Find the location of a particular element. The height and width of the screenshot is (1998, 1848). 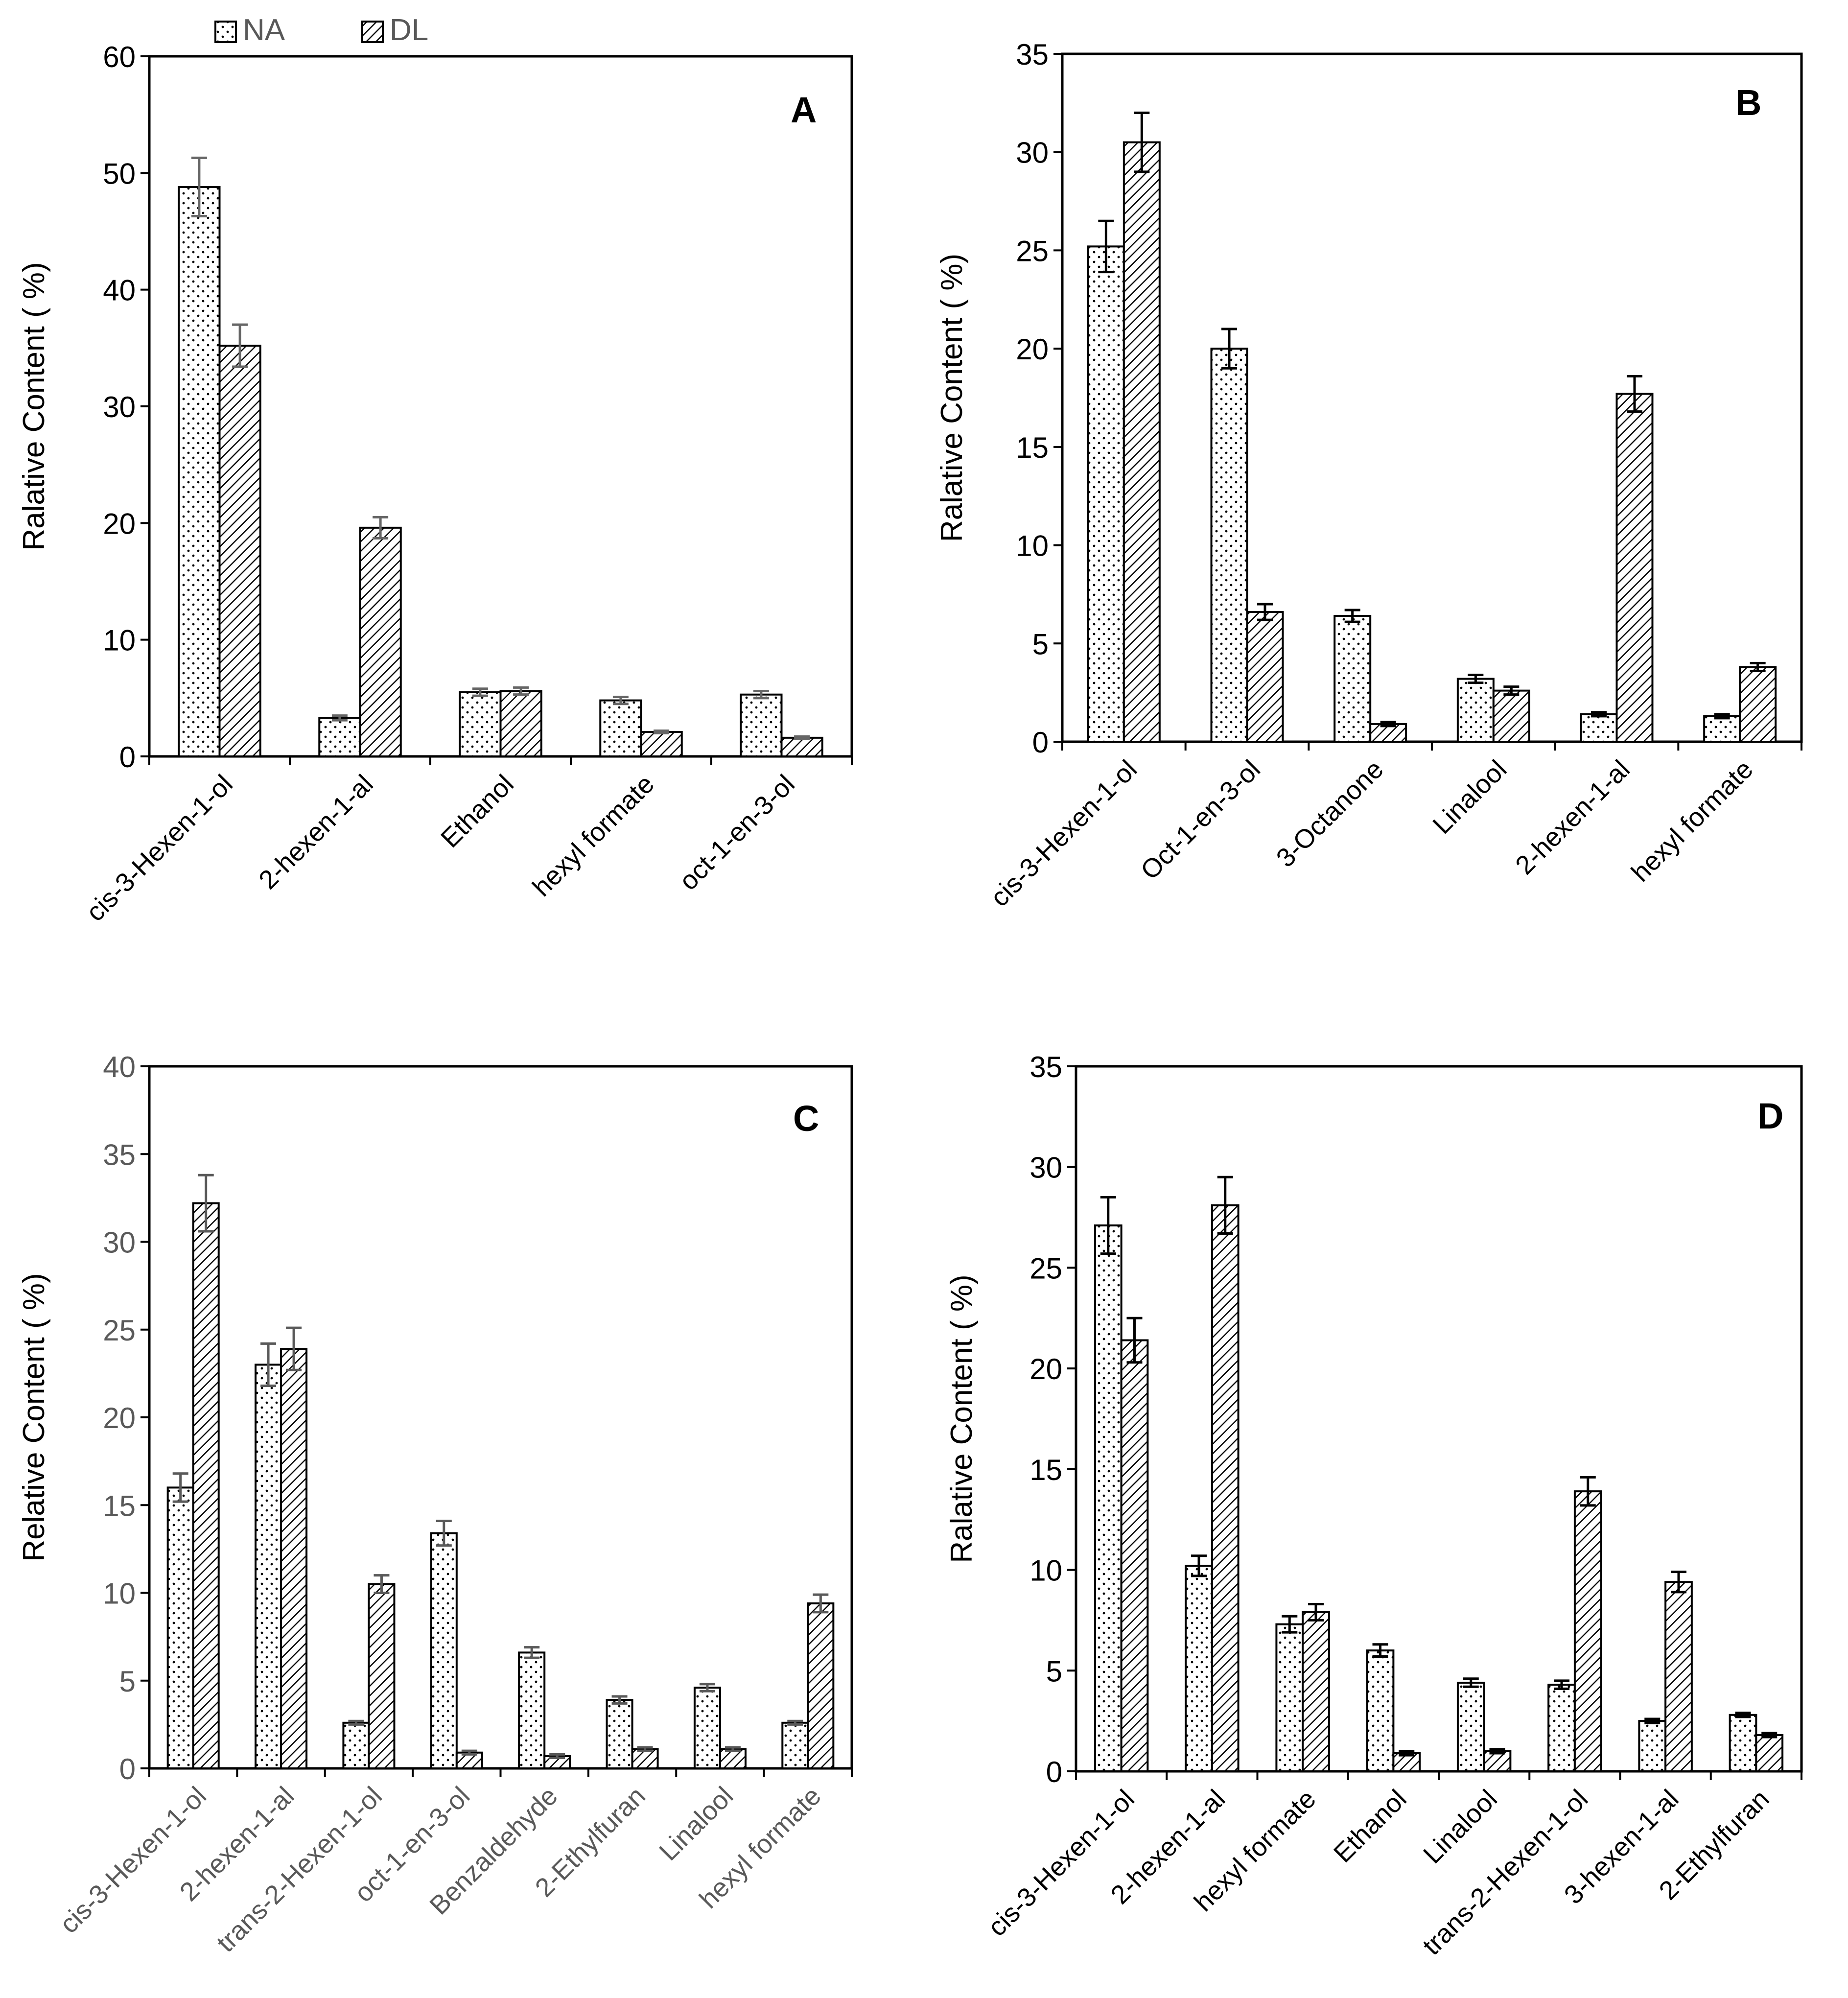

x-tick-label: 3-Octanone is located at coordinates (1330, 813).